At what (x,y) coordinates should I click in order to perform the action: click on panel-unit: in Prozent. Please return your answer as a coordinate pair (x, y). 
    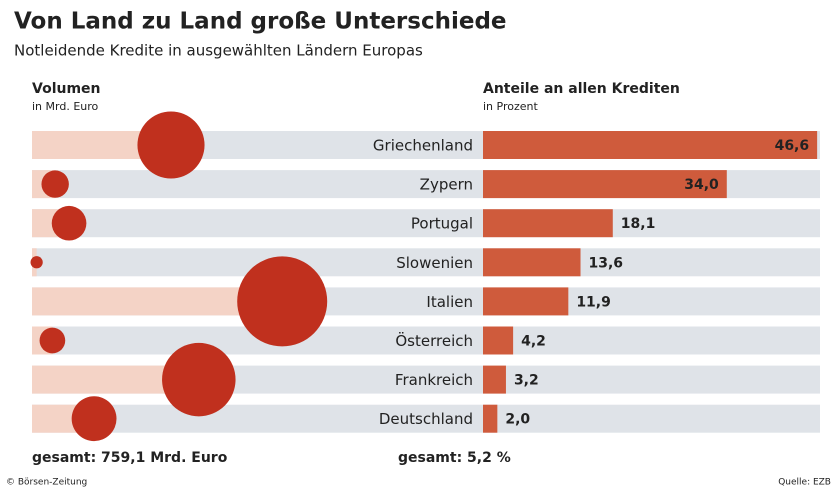
    Looking at the image, I should click on (510, 106).